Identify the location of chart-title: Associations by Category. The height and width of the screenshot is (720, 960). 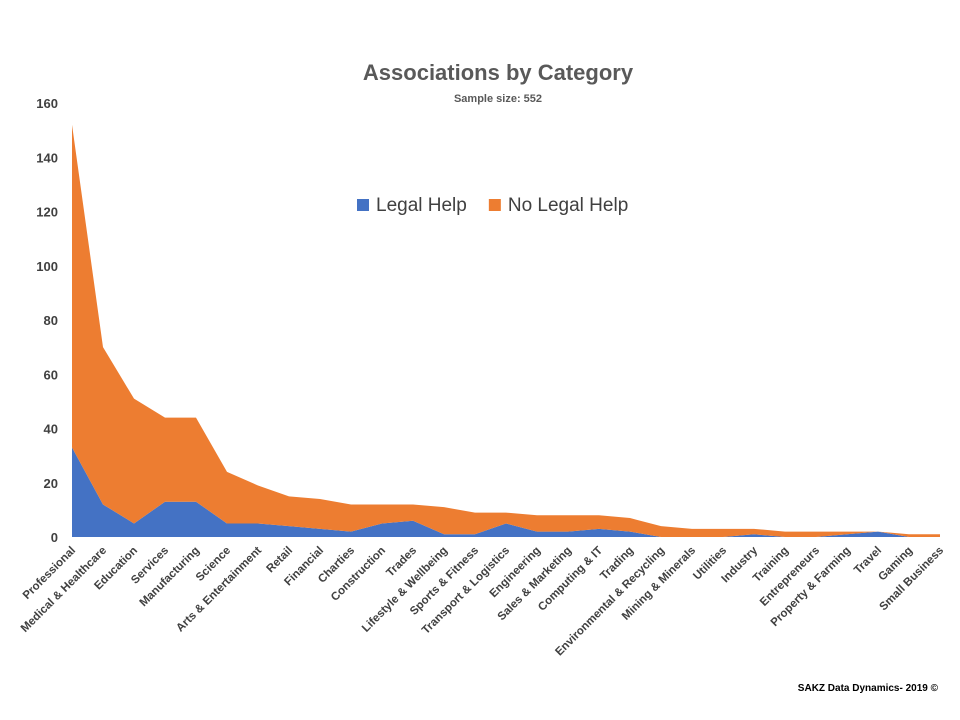
(498, 72).